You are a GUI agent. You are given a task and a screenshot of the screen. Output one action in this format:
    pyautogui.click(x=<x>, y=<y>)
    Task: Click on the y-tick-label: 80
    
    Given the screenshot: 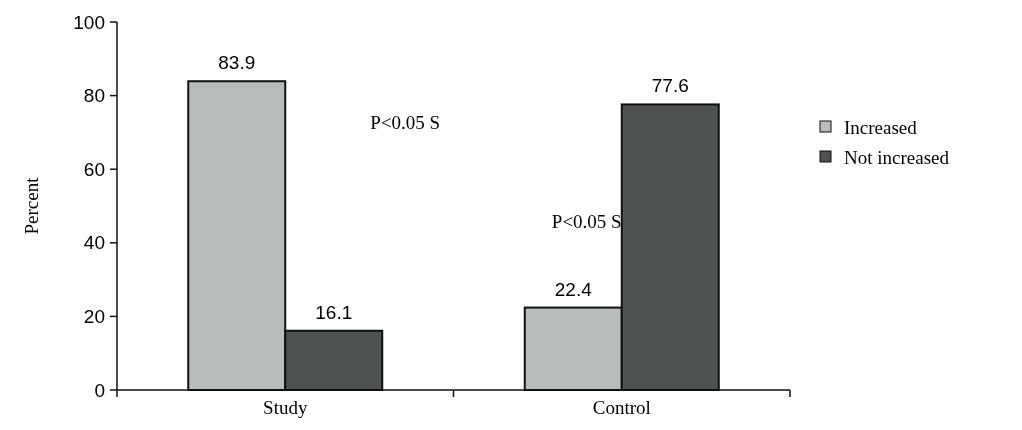 What is the action you would take?
    pyautogui.click(x=94, y=96)
    